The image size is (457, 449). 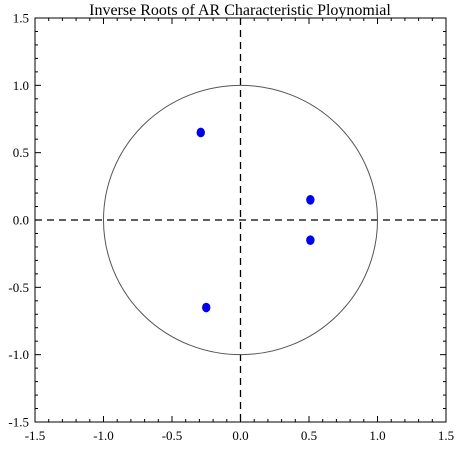 I want to click on x-tick-label: -0.5, so click(x=172, y=435).